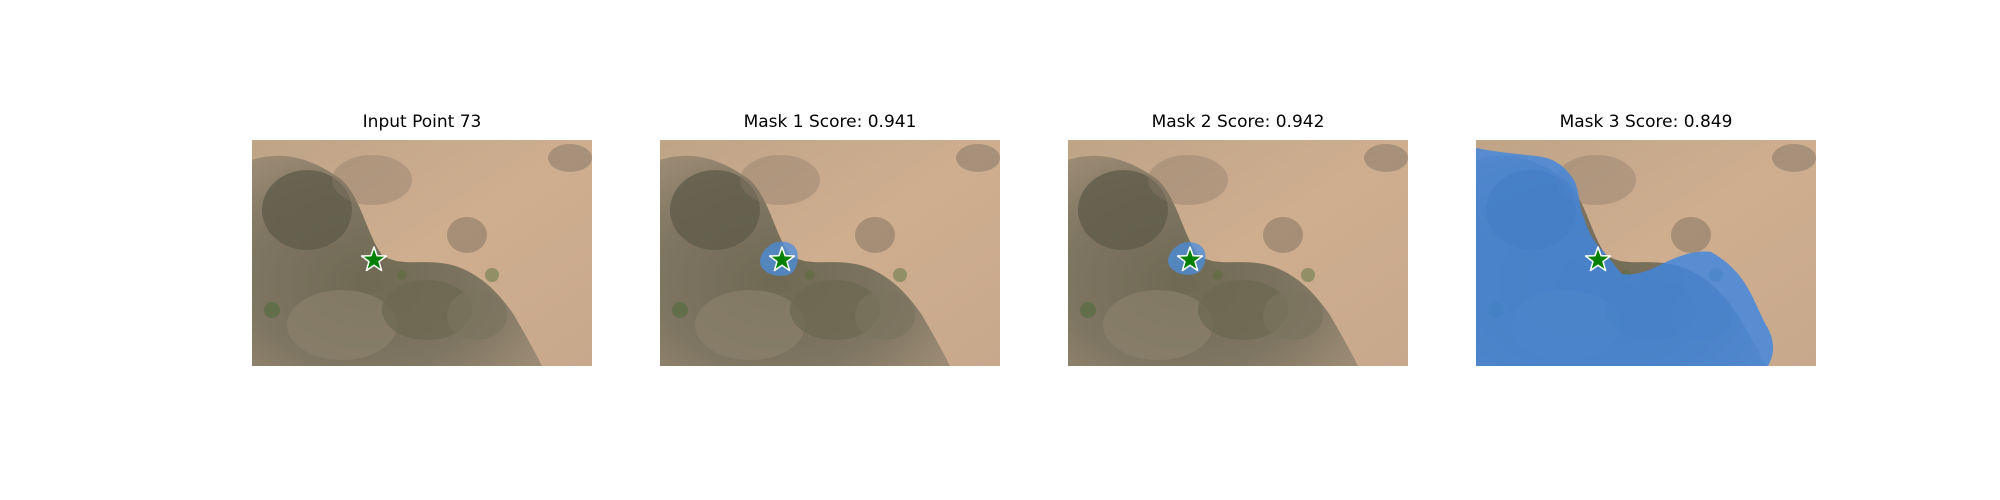 The height and width of the screenshot is (500, 2000). What do you see at coordinates (422, 122) in the screenshot?
I see `panel-title: Input Point 73` at bounding box center [422, 122].